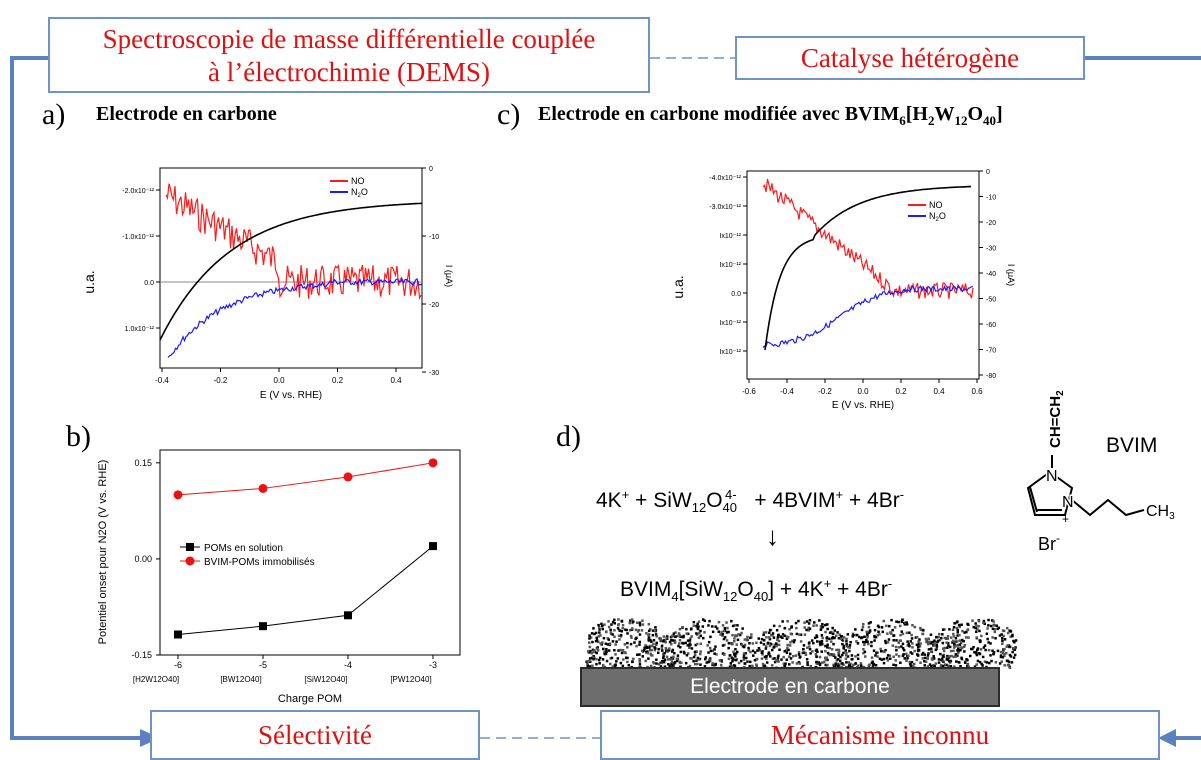 The width and height of the screenshot is (1201, 760). I want to click on chart-b-y-tick: 0.00, so click(143, 559).